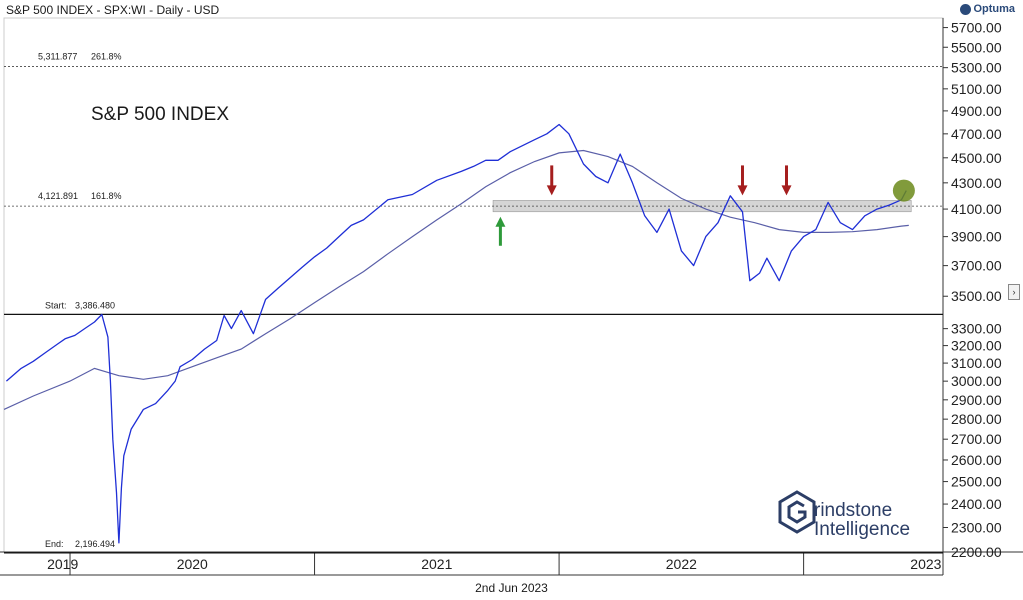  I want to click on fibonacci-level-ratio: 261.8%, so click(106, 56).